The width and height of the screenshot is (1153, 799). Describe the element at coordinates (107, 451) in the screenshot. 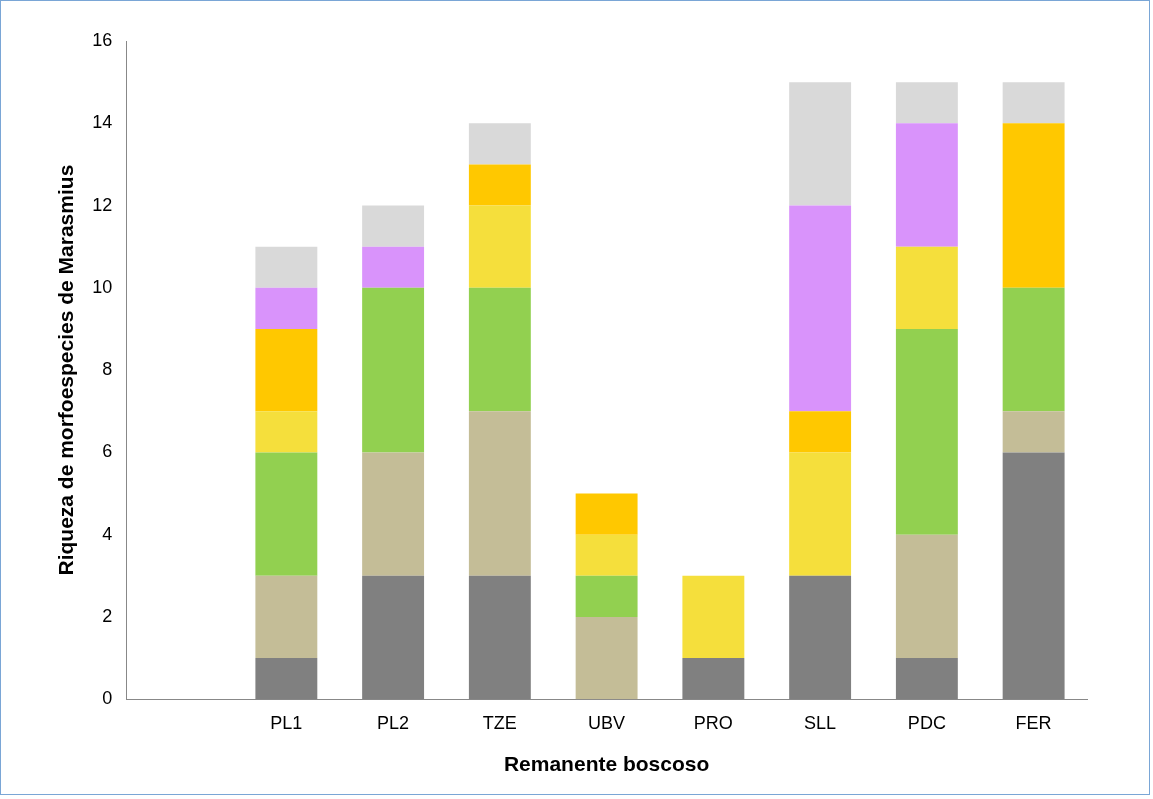

I see `y-tick-label: 6` at that location.